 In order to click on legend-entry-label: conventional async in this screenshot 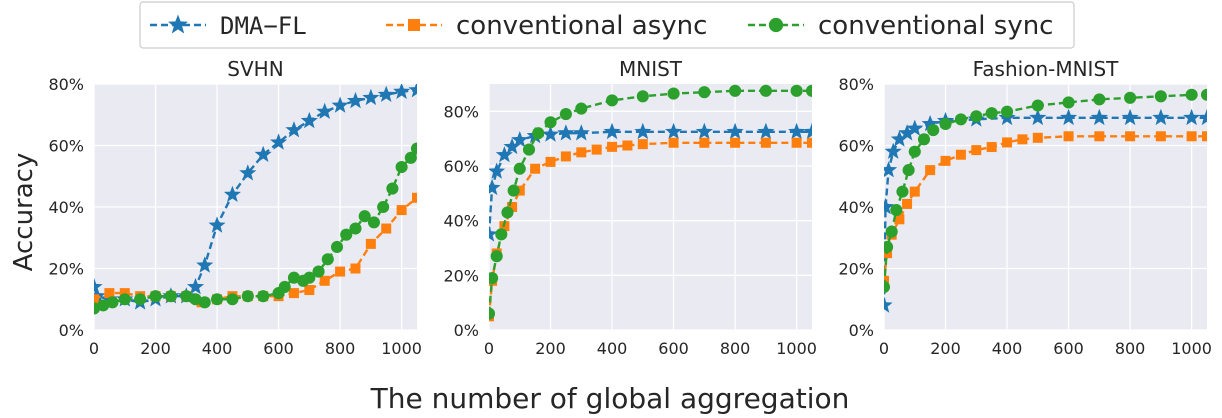, I will do `click(581, 26)`.